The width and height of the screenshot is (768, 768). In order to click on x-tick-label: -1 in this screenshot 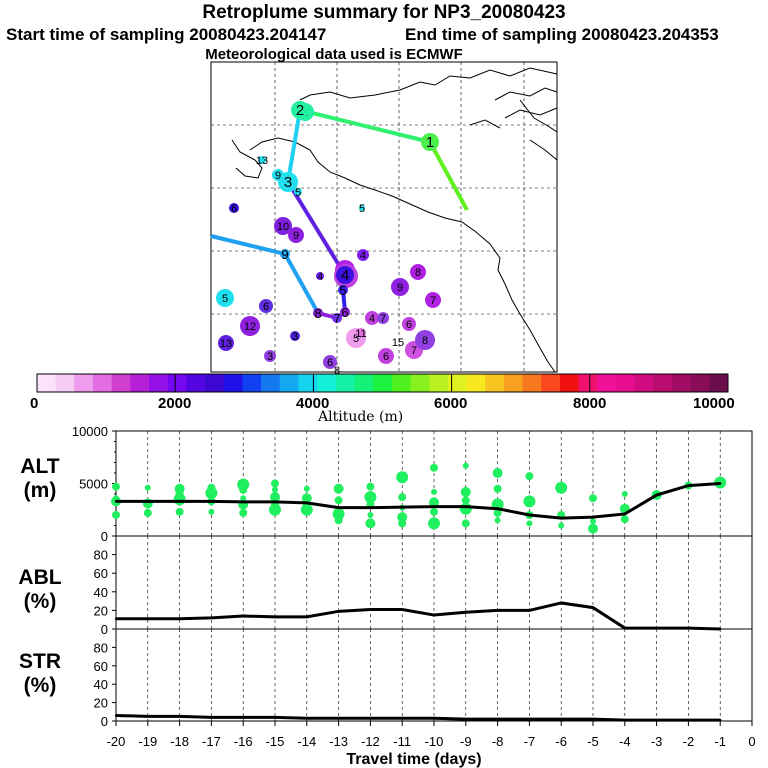, I will do `click(720, 741)`.